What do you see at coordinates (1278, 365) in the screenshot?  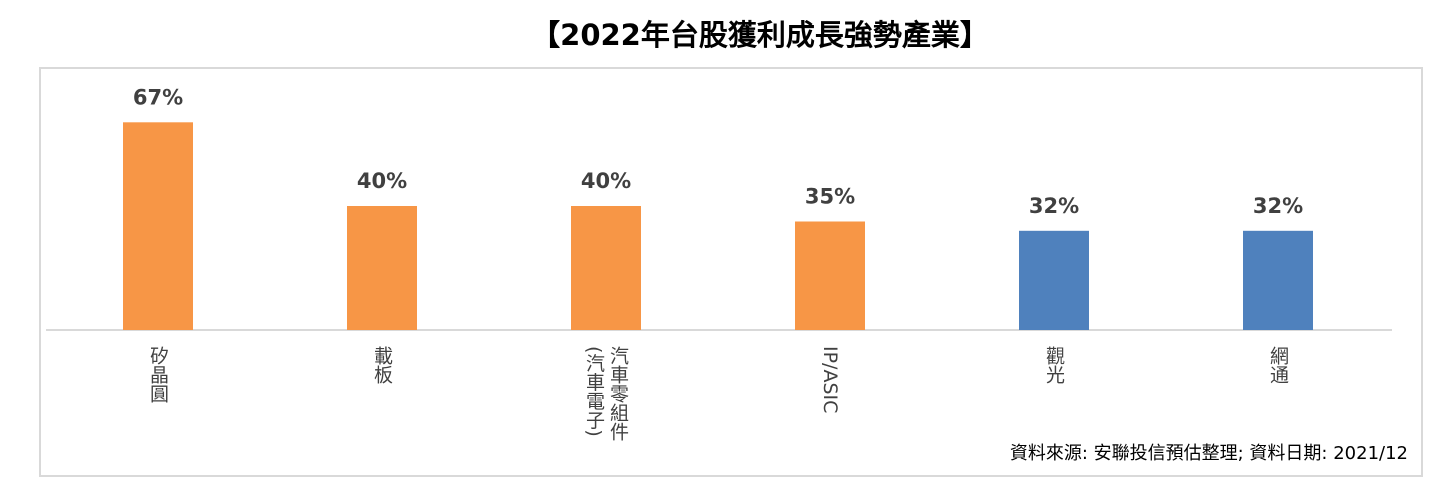 I see `x-tick-label: 網通` at bounding box center [1278, 365].